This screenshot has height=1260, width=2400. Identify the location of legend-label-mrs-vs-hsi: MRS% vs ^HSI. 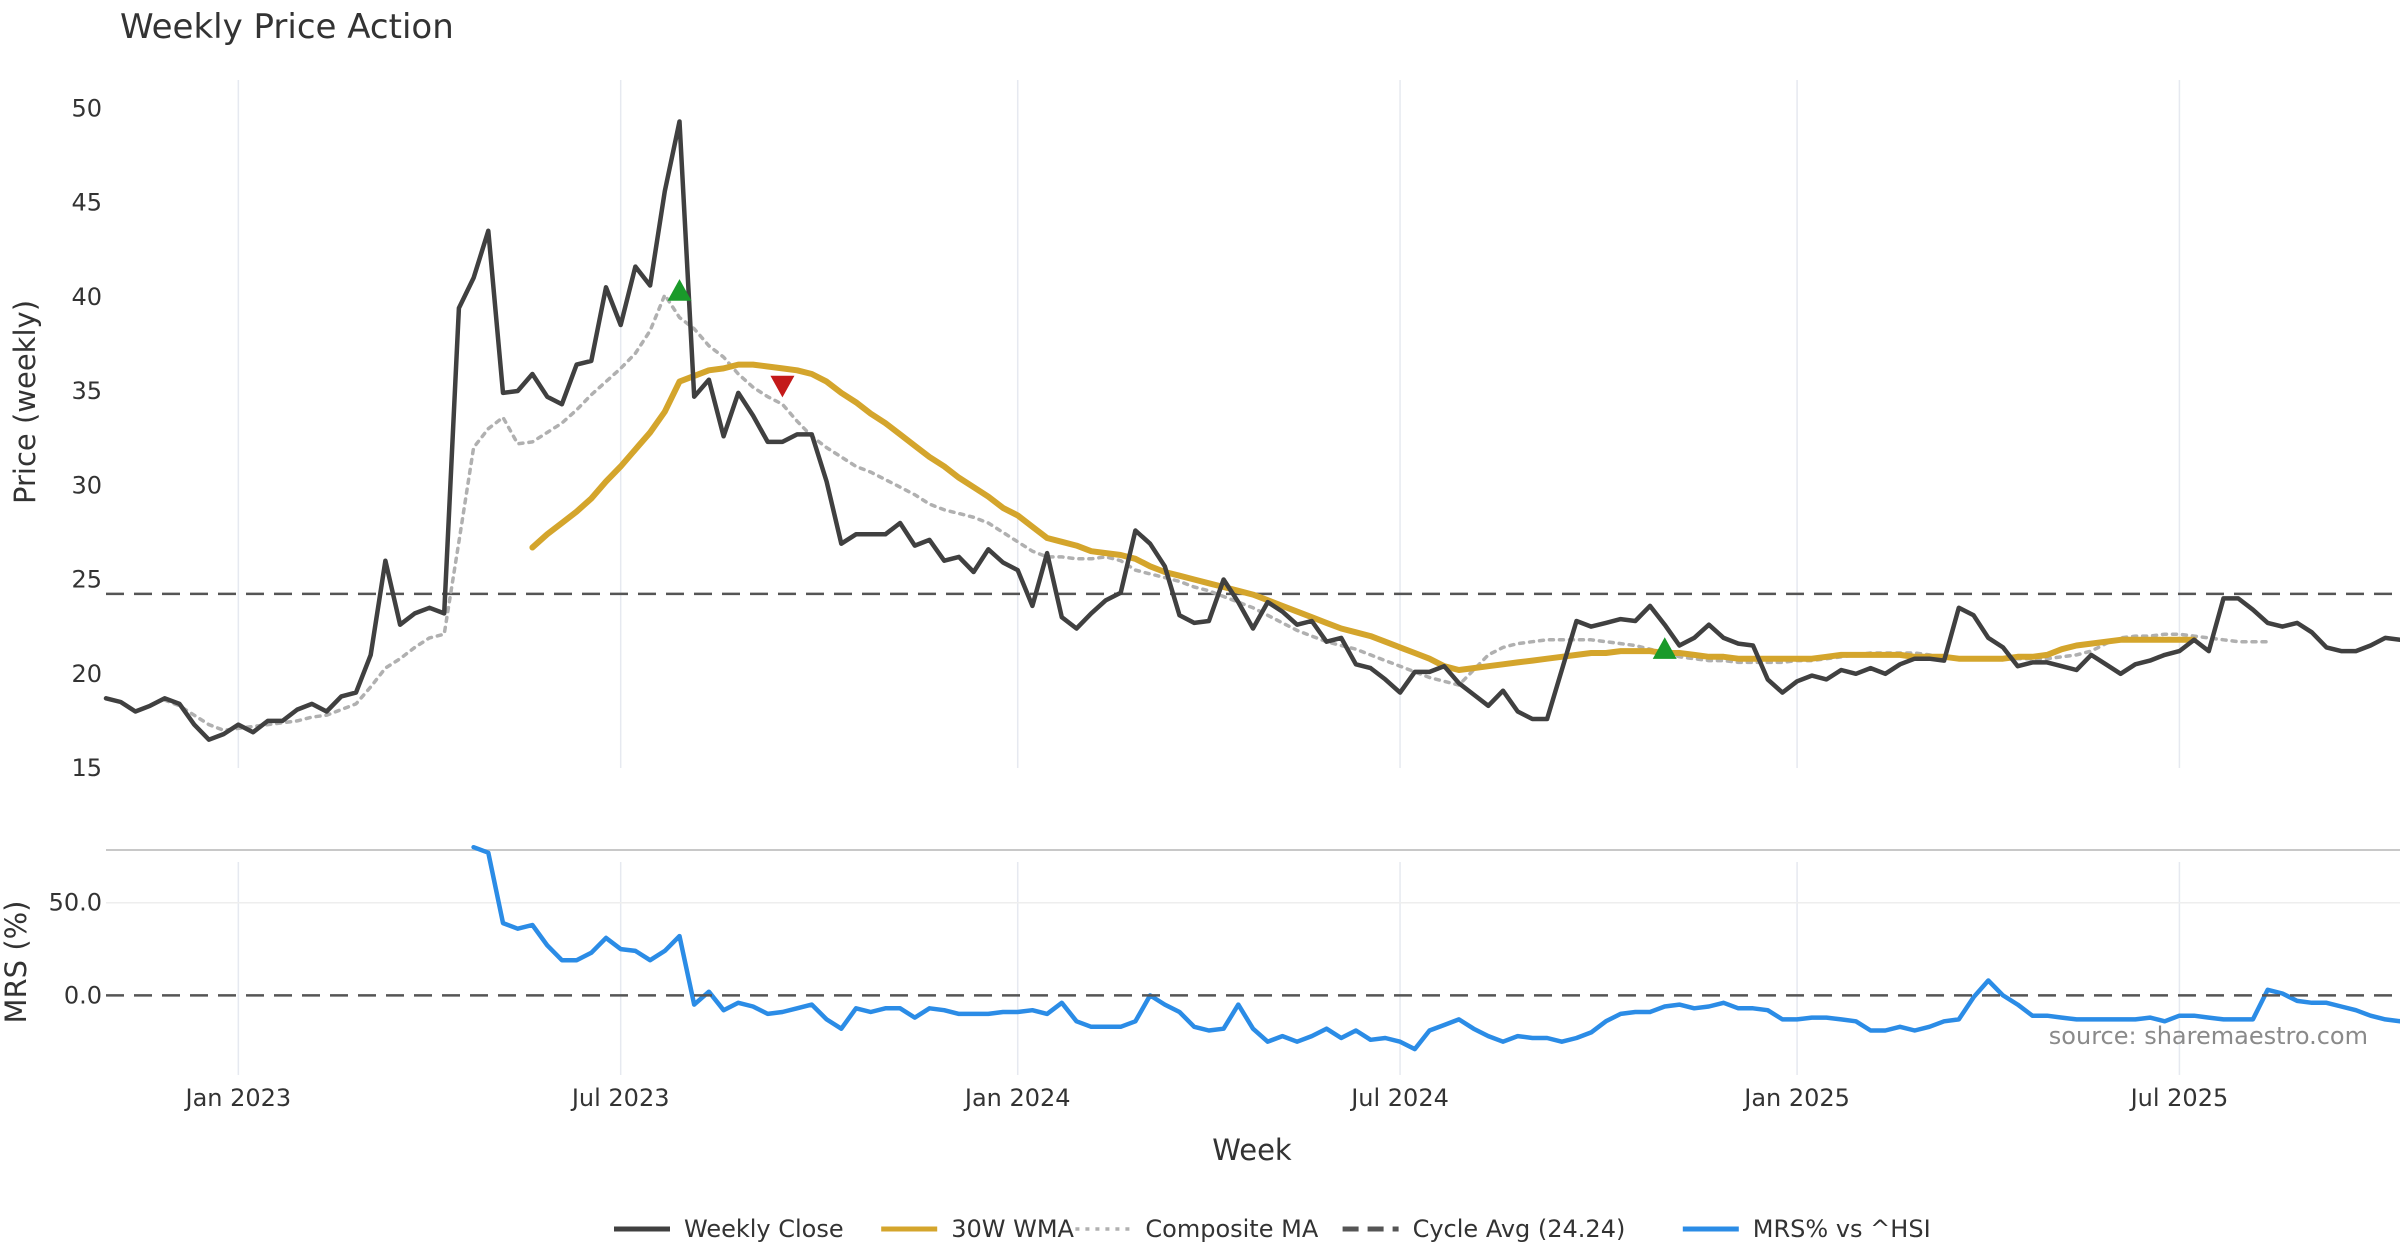
(1842, 1229).